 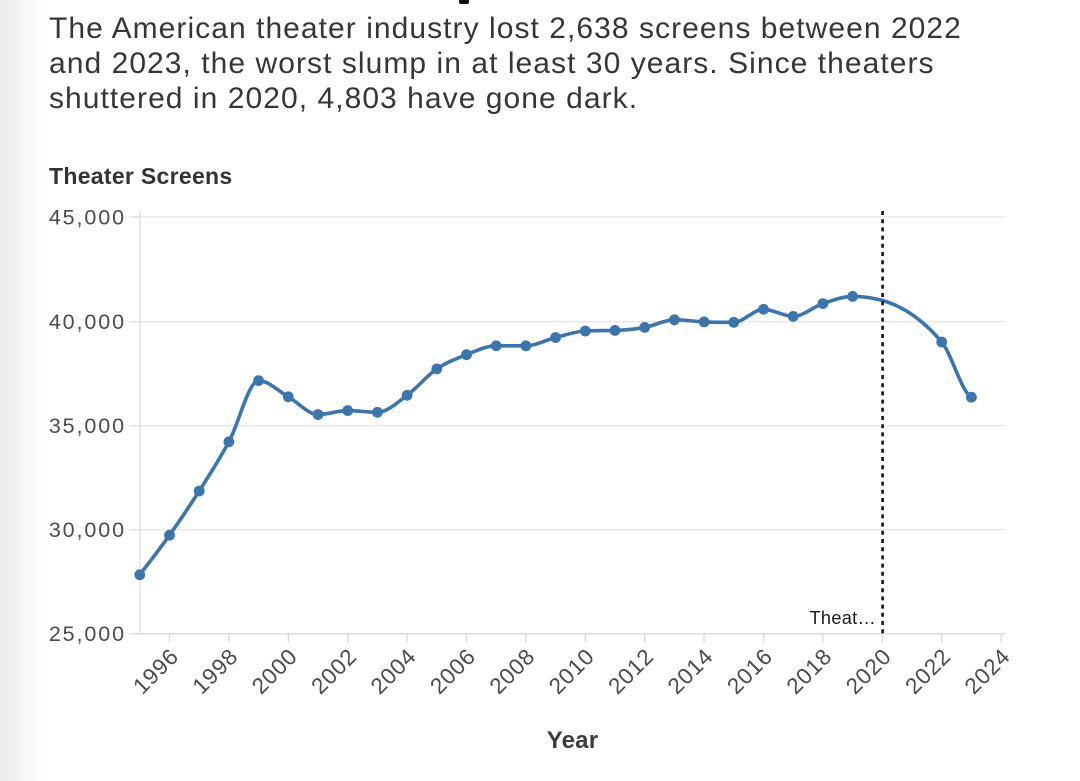 What do you see at coordinates (452, 671) in the screenshot?
I see `svg-text: 2006` at bounding box center [452, 671].